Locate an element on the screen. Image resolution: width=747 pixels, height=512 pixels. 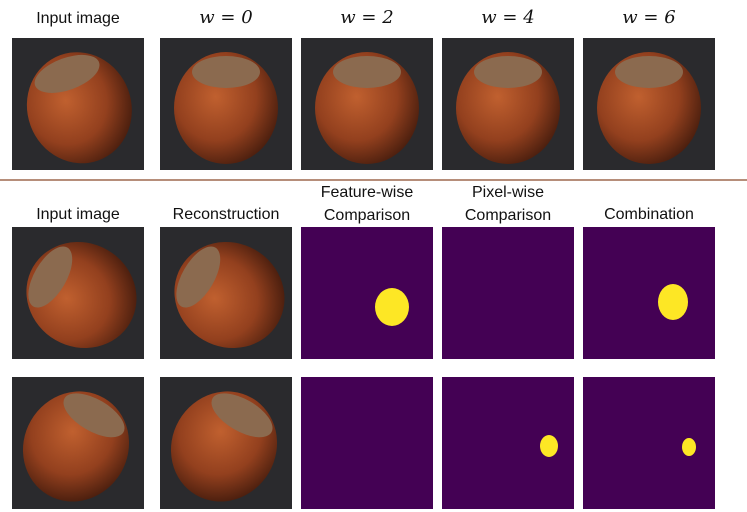
column-header: w = 6 is located at coordinates (648, 17).